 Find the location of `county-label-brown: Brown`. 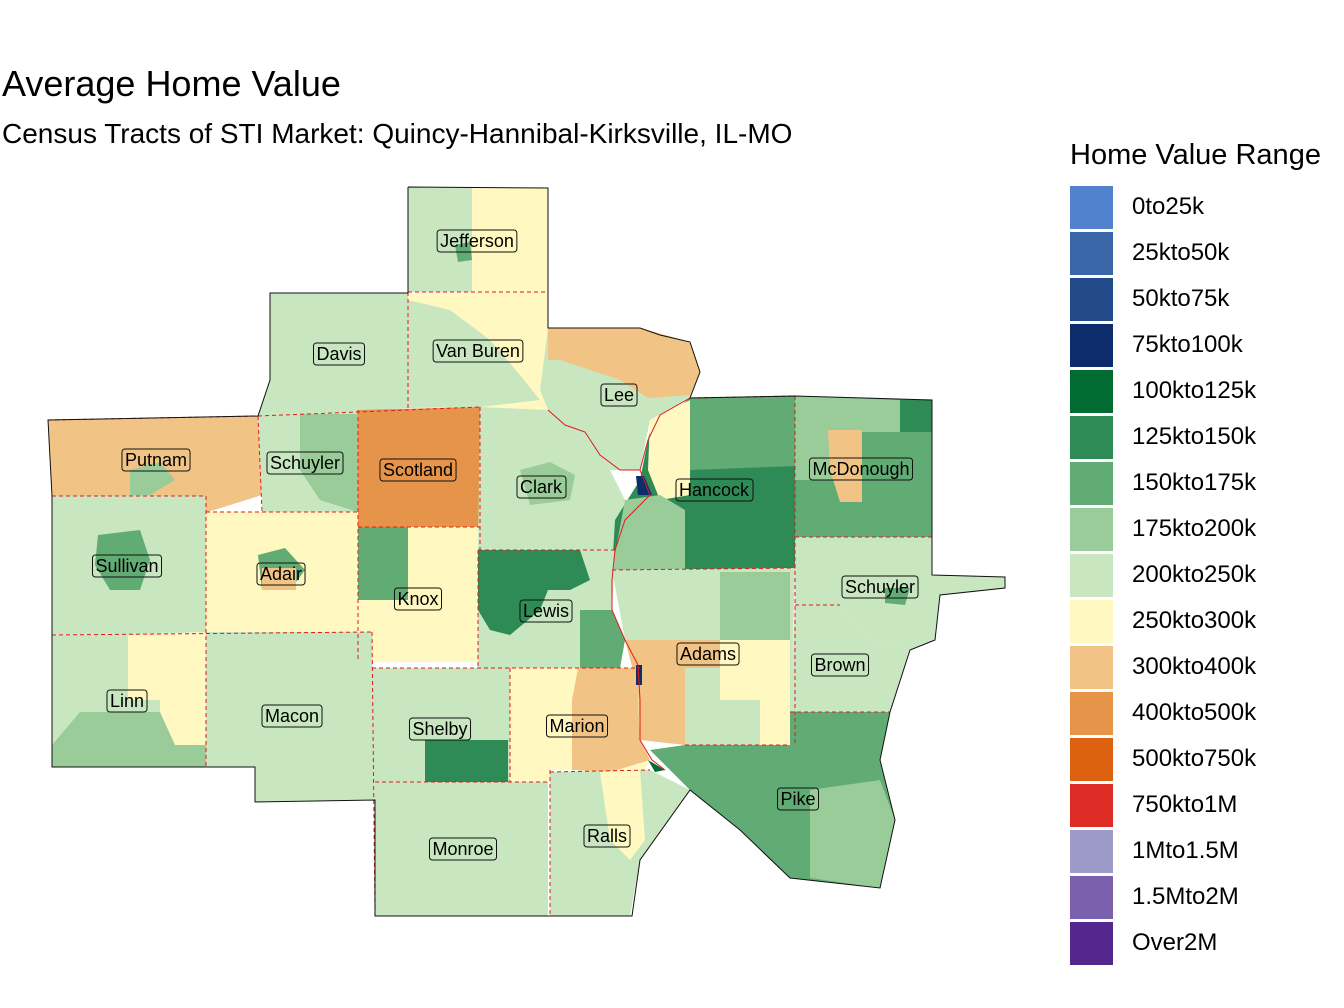

county-label-brown: Brown is located at coordinates (840, 665).